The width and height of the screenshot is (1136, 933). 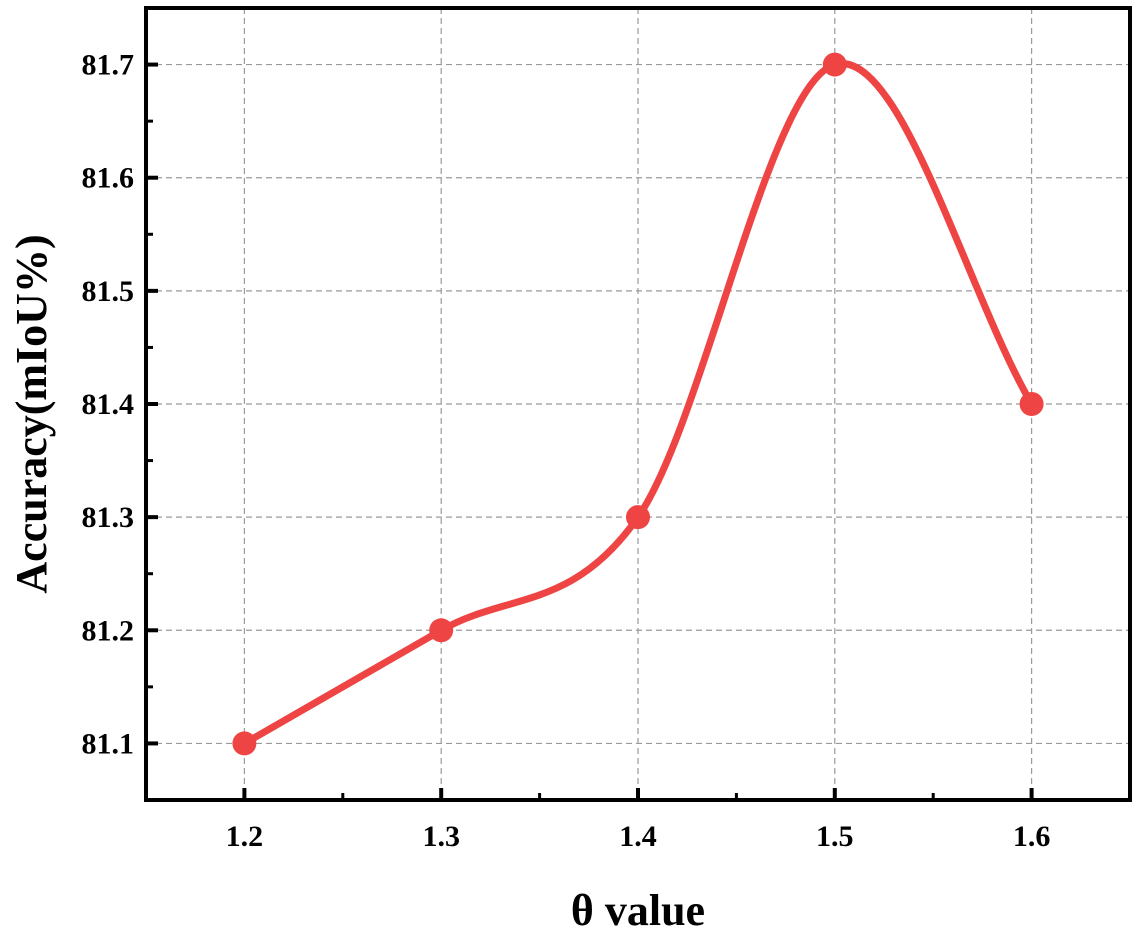 What do you see at coordinates (108, 65) in the screenshot?
I see `y-tick-label: 81.7` at bounding box center [108, 65].